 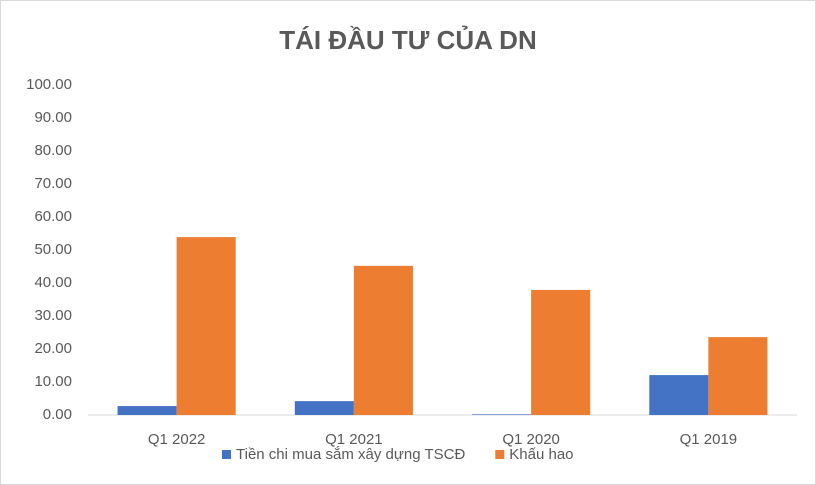 I want to click on y-tick-label: 80.00, so click(x=53, y=150).